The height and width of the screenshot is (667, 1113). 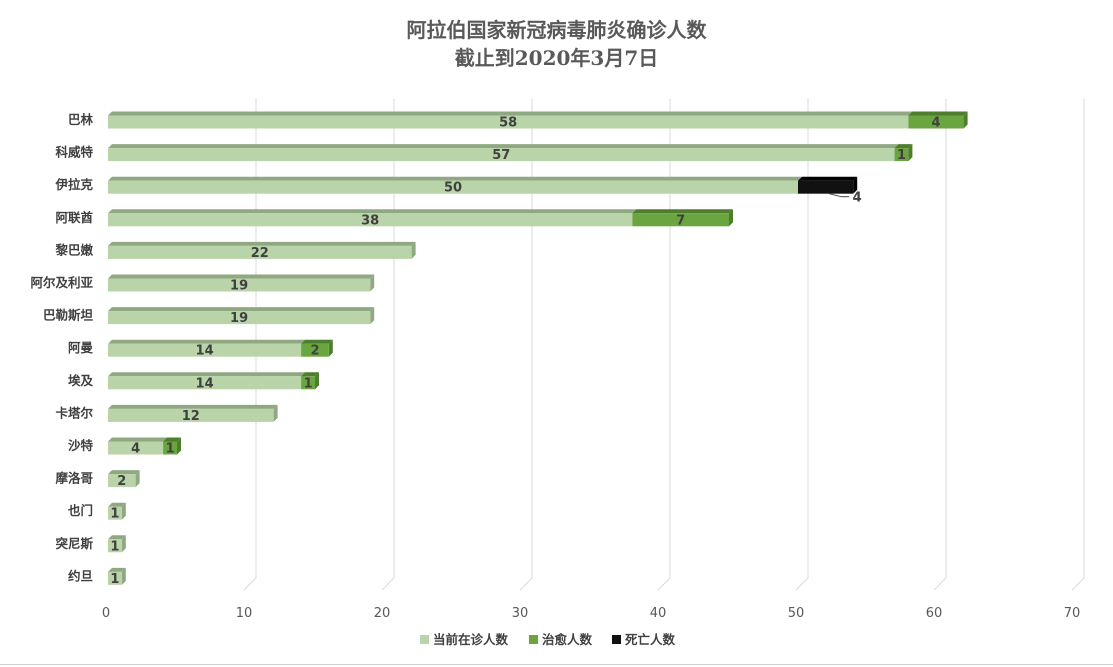 I want to click on x-tick-label: 0, so click(x=106, y=613).